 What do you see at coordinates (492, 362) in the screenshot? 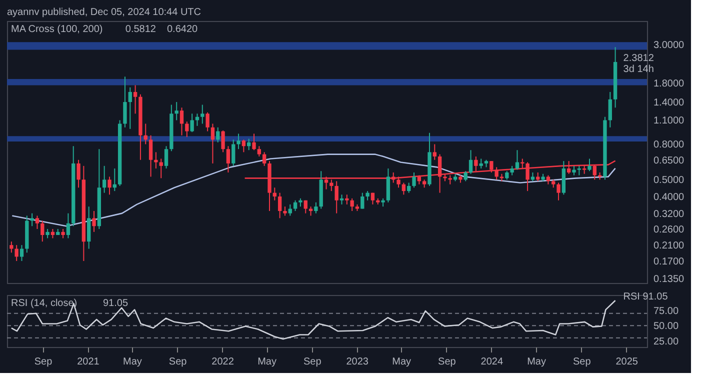
I see `x-tick-label: 2024` at bounding box center [492, 362].